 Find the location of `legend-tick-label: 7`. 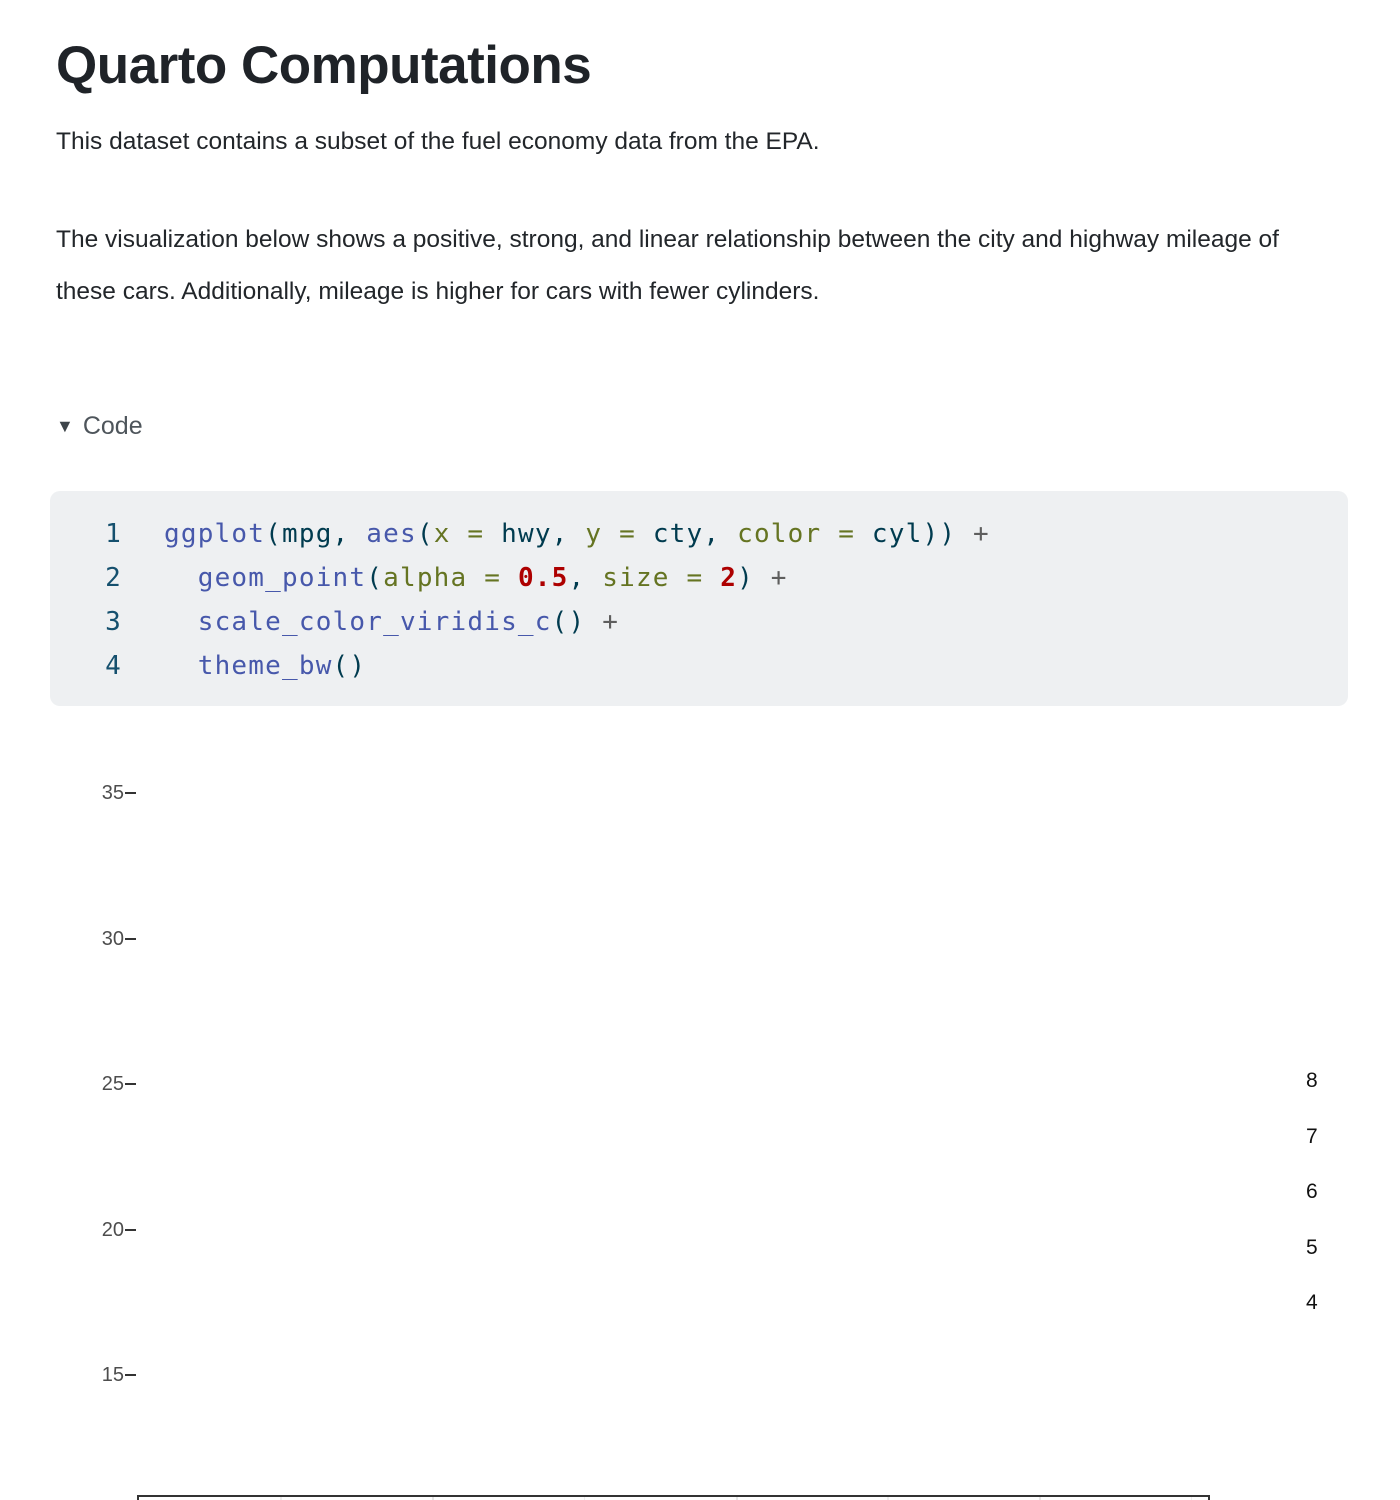

legend-tick-label: 7 is located at coordinates (1312, 1136).